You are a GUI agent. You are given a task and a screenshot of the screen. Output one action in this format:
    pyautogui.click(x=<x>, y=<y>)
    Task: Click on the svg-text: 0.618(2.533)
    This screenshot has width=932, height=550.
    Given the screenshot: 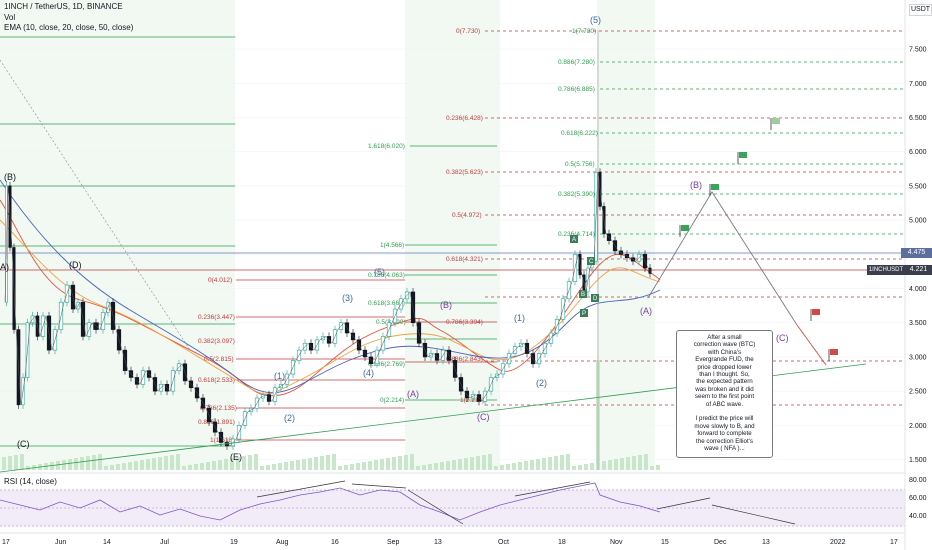 What is the action you would take?
    pyautogui.click(x=216, y=380)
    